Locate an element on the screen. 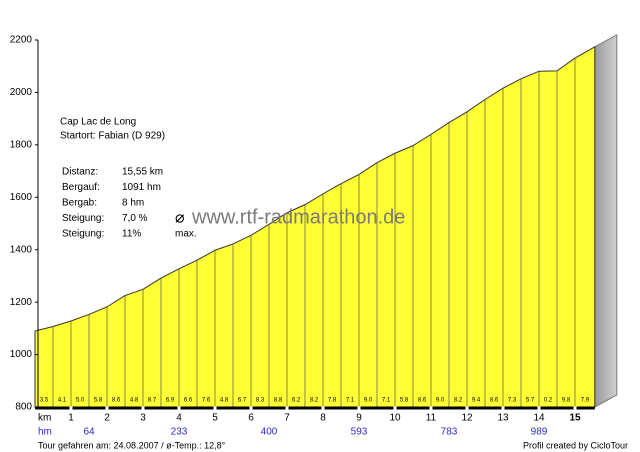 The height and width of the screenshot is (452, 640). chart-title: Cap Lac de Long is located at coordinates (98, 122).